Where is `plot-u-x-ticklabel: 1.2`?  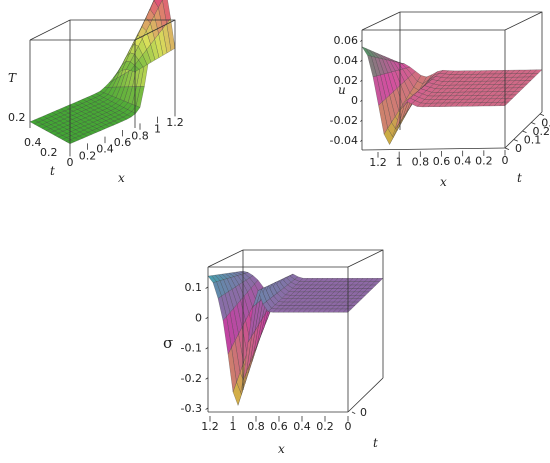 plot-u-x-ticklabel: 1.2 is located at coordinates (378, 162).